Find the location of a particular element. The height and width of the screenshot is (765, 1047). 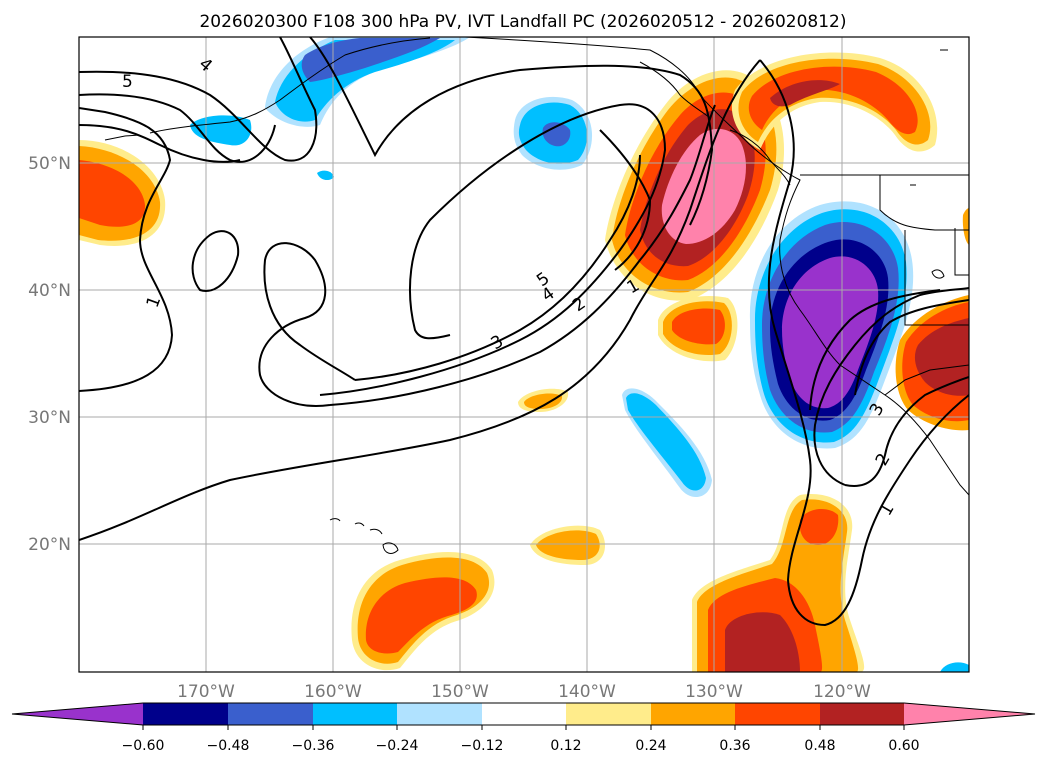

pos-anomaly-small-1-core is located at coordinates (543, 401).